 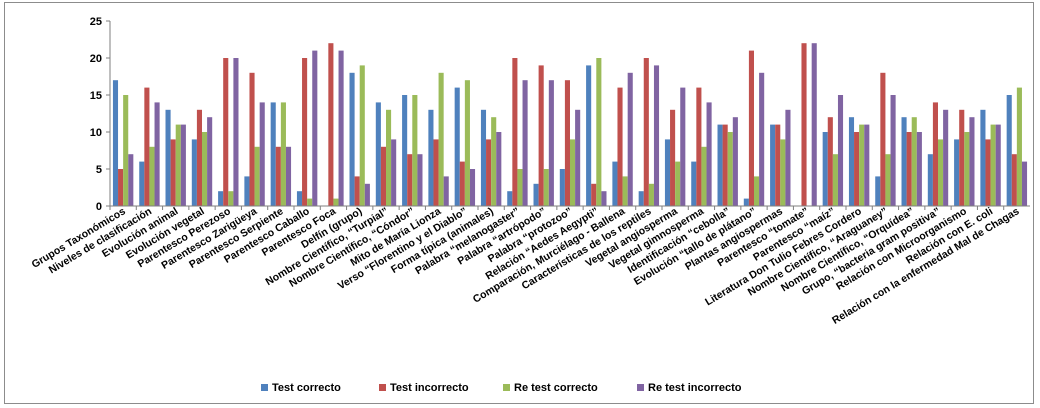 I want to click on y-tick-label: 0, so click(x=99, y=207).